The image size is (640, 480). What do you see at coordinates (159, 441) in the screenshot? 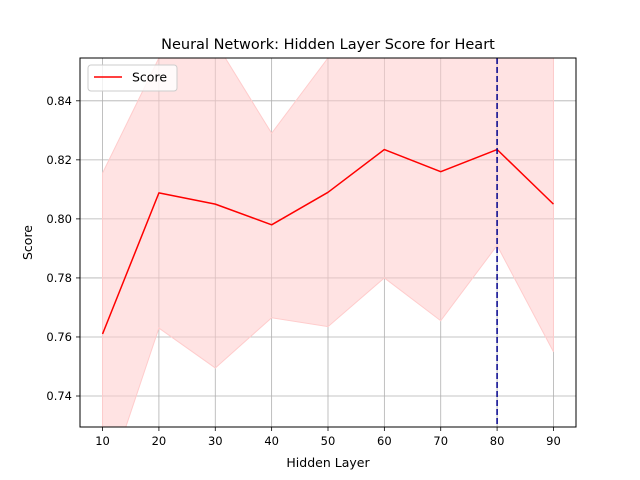
I see `x-tick-label: 20` at bounding box center [159, 441].